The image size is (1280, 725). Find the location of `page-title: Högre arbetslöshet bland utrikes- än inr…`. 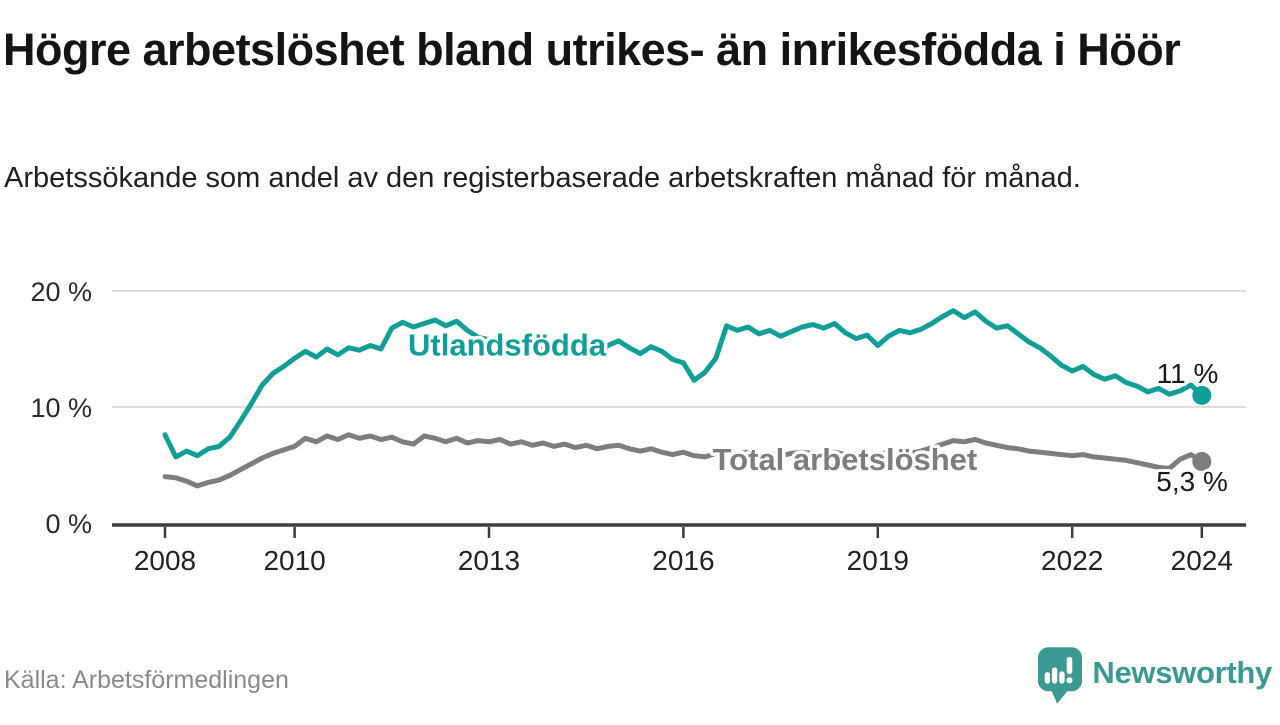

page-title: Högre arbetslöshet bland utrikes- än inr… is located at coordinates (592, 49).